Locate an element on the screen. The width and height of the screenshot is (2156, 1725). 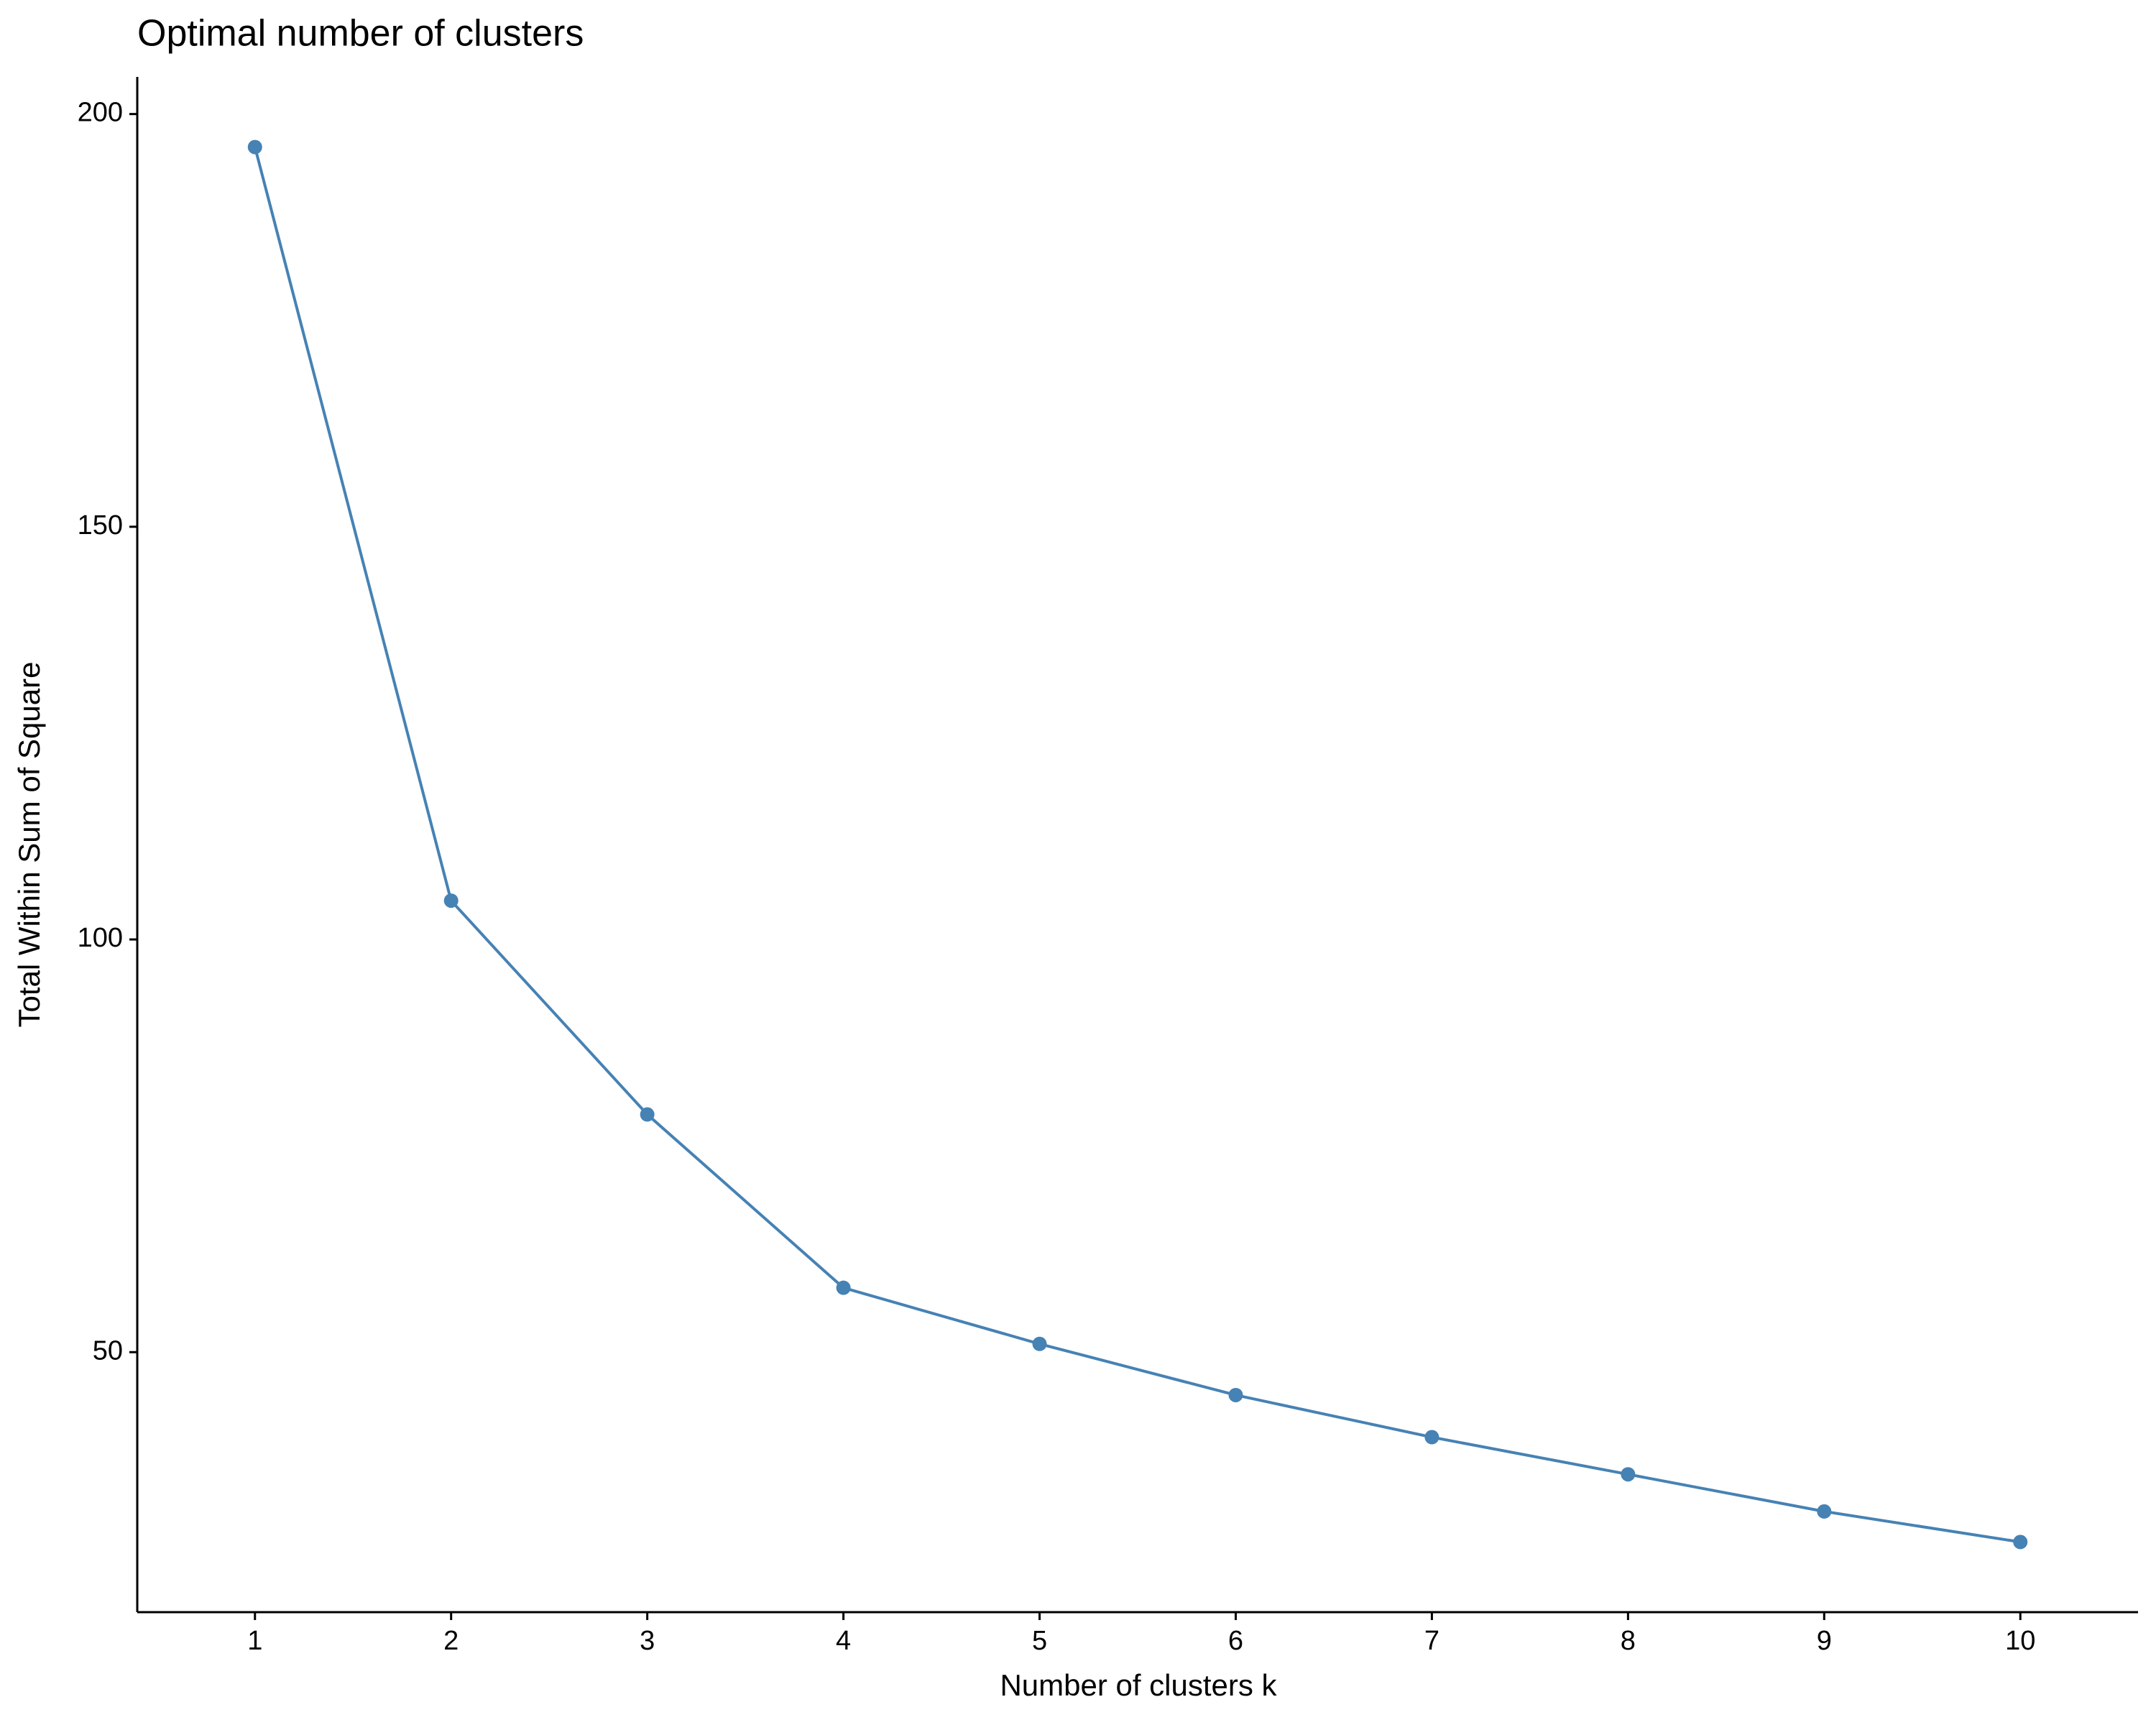
x-tick-label: 4 is located at coordinates (844, 1641).